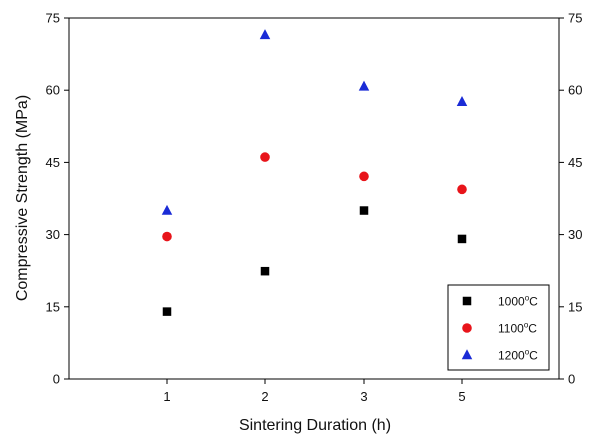 This screenshot has height=442, width=599. What do you see at coordinates (517, 328) in the screenshot?
I see `legend-label: 1100oC` at bounding box center [517, 328].